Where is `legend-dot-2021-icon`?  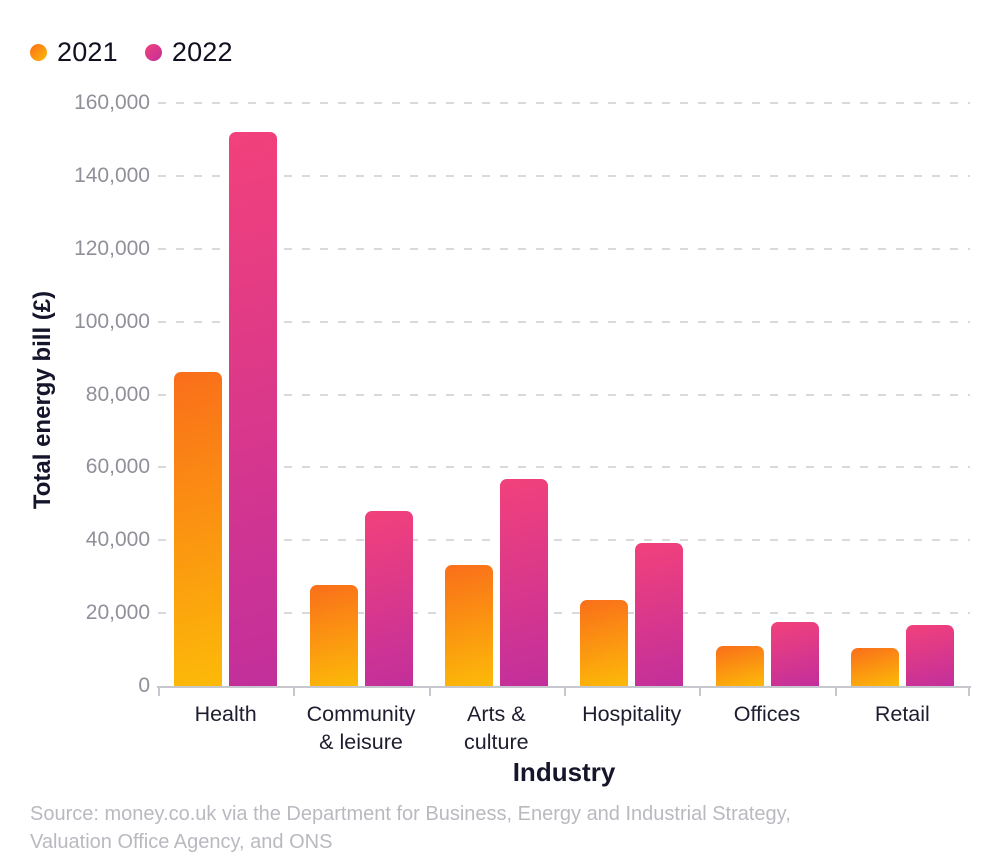
legend-dot-2021-icon is located at coordinates (38, 52).